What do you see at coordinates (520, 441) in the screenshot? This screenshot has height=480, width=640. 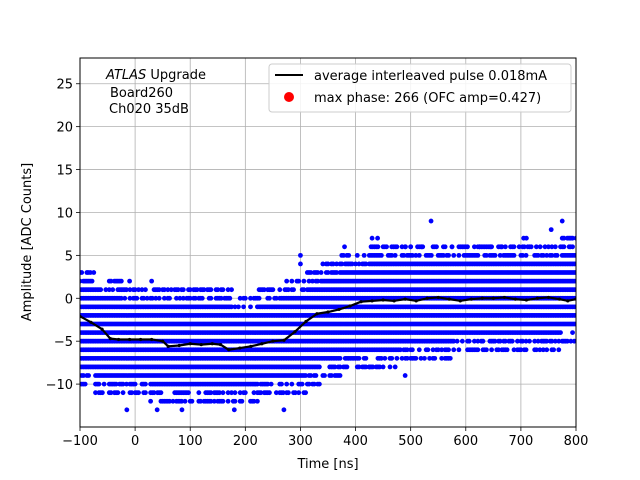 I see `x-tick-label: 700` at bounding box center [520, 441].